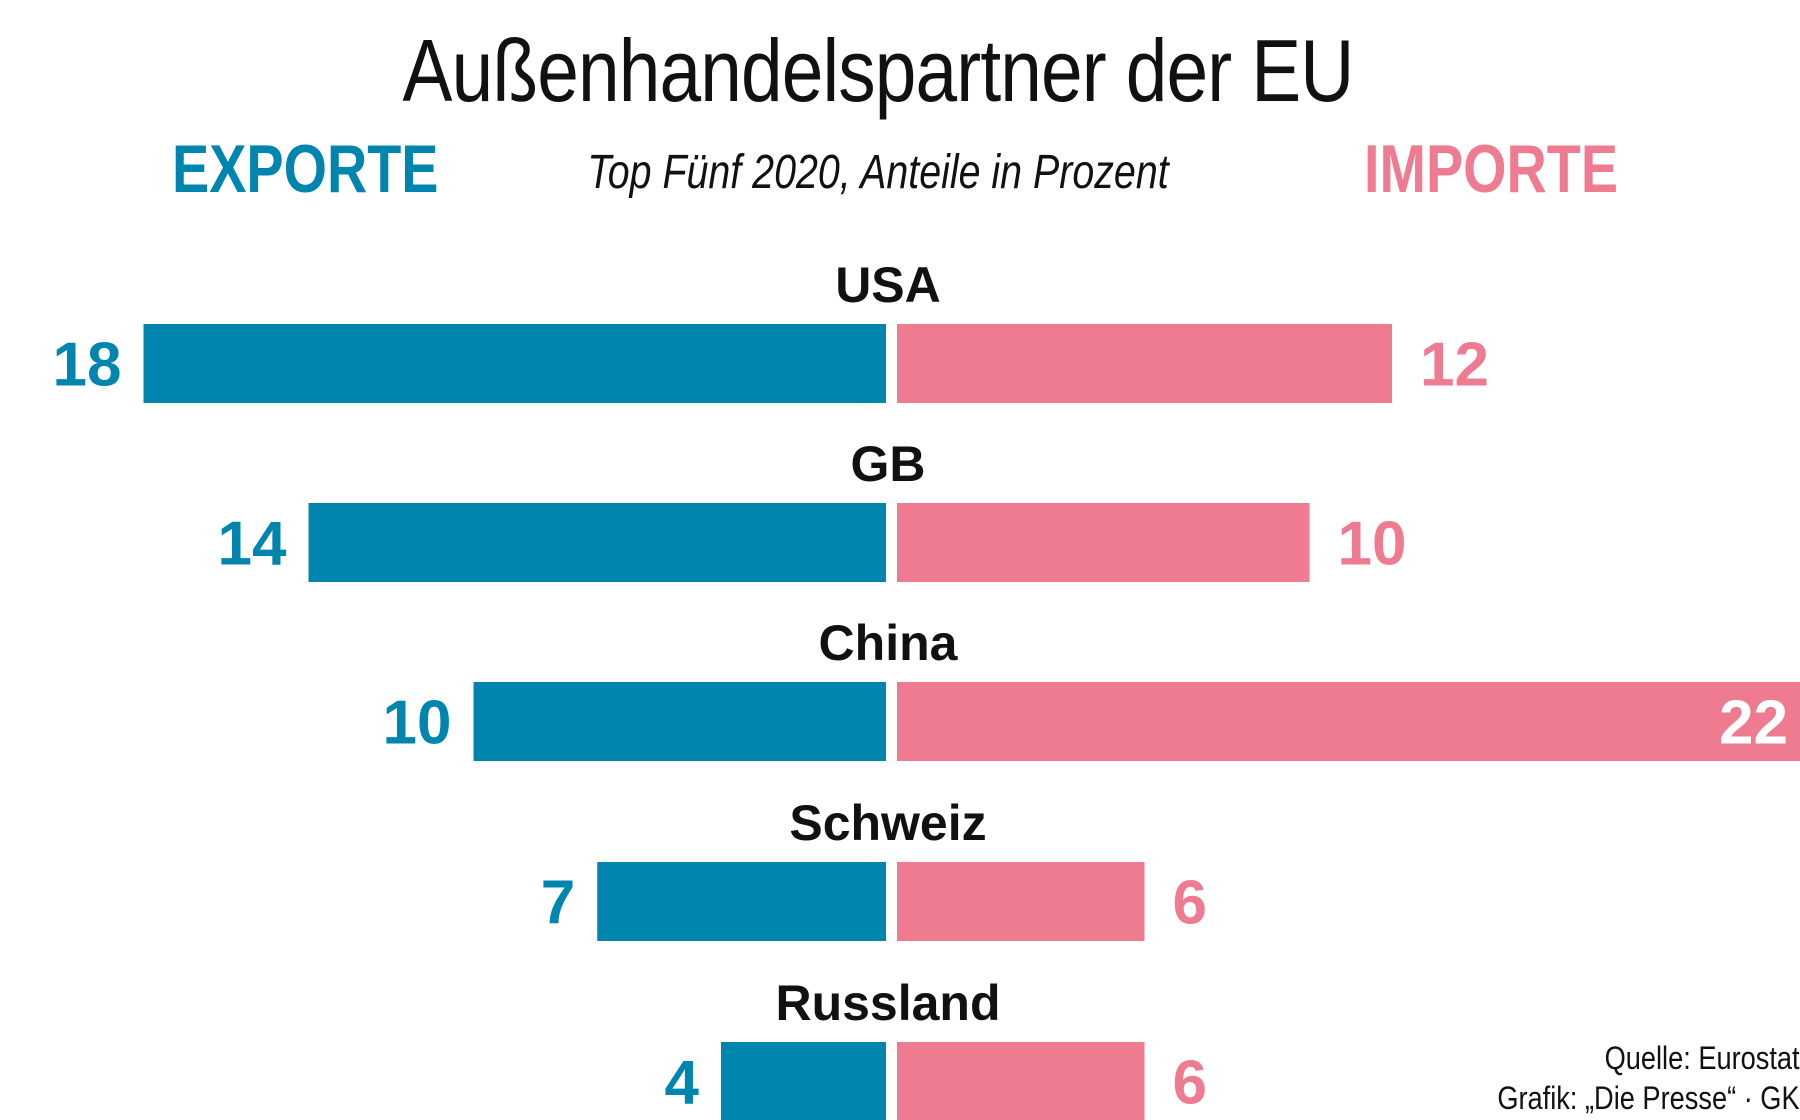  Describe the element at coordinates (558, 903) in the screenshot. I see `export-value-label: 7` at that location.